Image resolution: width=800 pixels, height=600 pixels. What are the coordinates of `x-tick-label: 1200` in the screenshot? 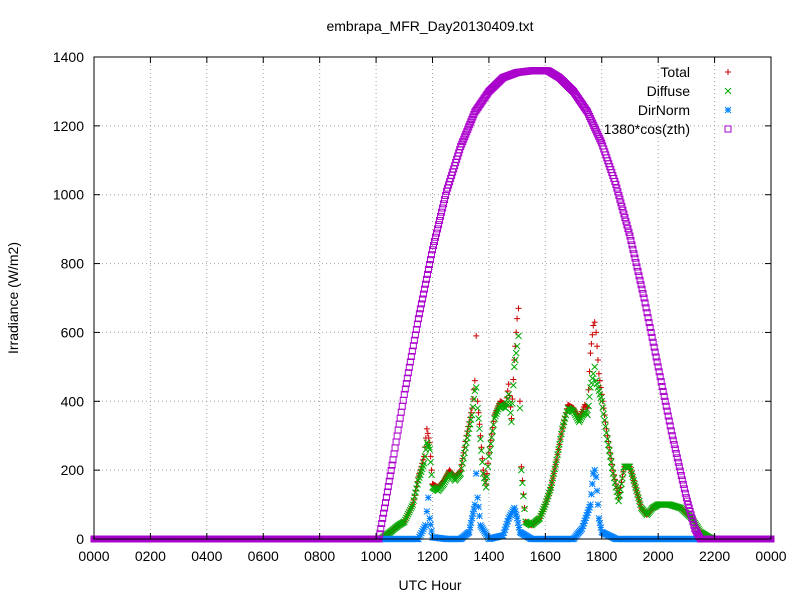 It's located at (432, 556).